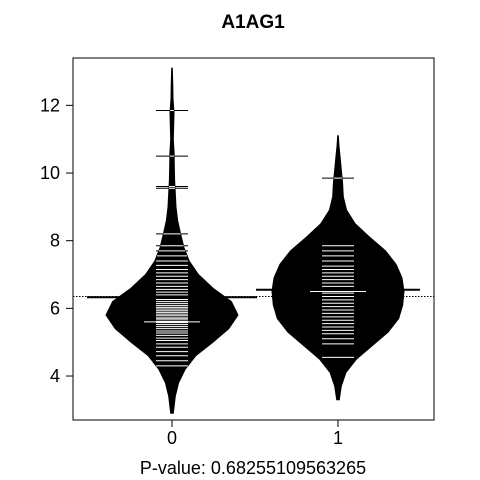 The height and width of the screenshot is (480, 480). What do you see at coordinates (55, 241) in the screenshot?
I see `y-tick-label: 8` at bounding box center [55, 241].